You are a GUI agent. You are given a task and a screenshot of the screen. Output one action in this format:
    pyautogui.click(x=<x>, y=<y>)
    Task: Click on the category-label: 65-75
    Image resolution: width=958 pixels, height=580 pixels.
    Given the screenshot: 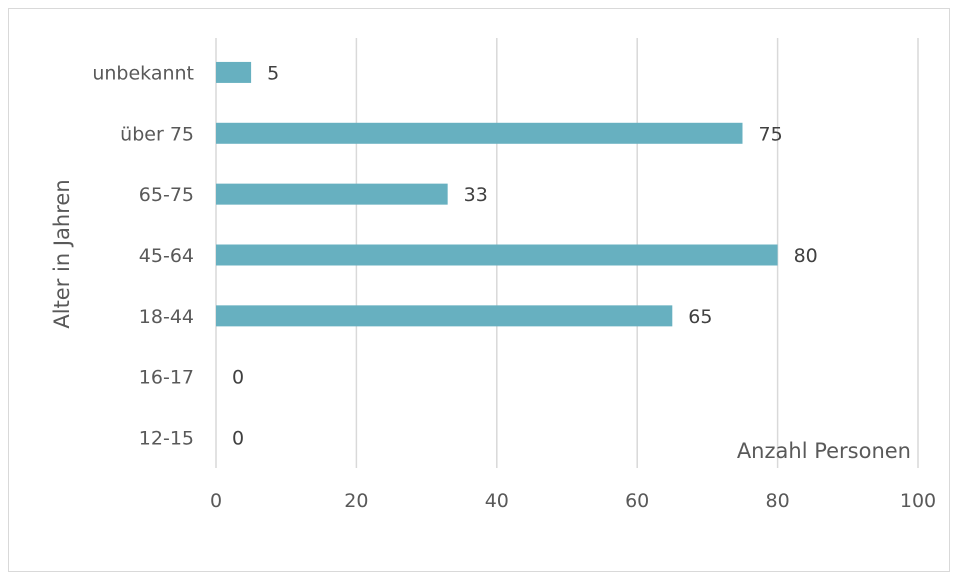 What is the action you would take?
    pyautogui.click(x=166, y=195)
    